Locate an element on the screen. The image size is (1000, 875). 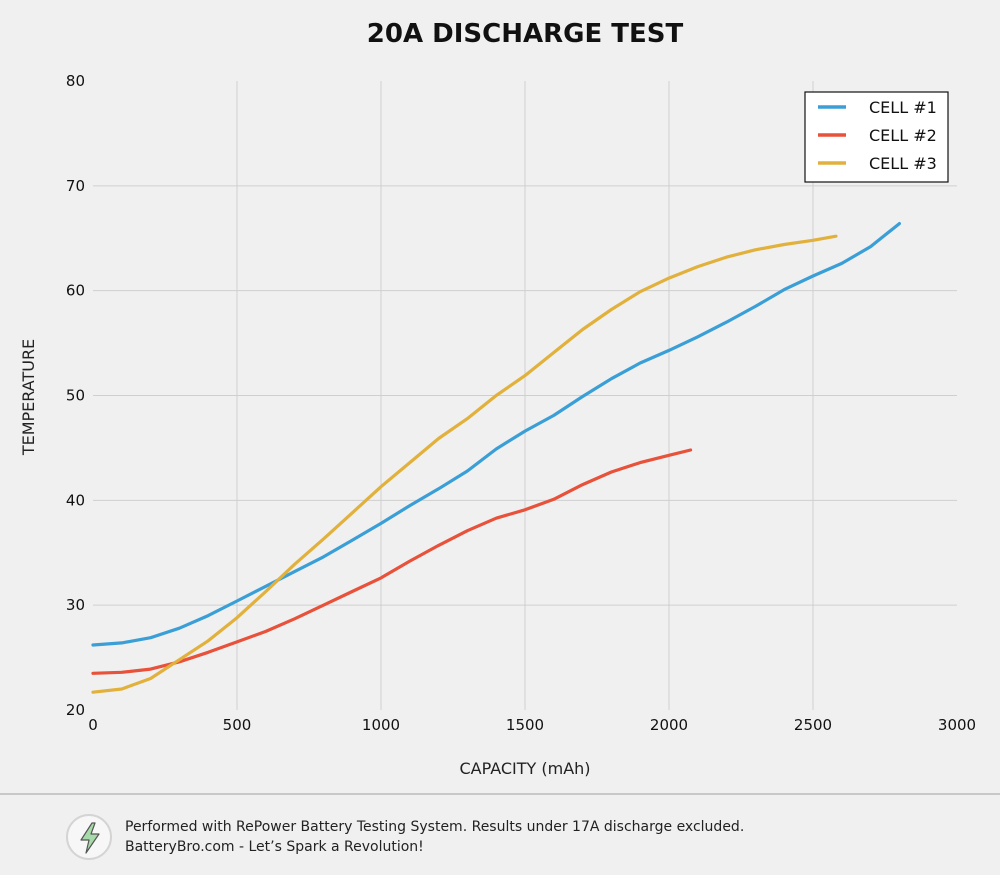
legend: CELL #1 CELL #2 CELL #3 is located at coordinates (876, 137).